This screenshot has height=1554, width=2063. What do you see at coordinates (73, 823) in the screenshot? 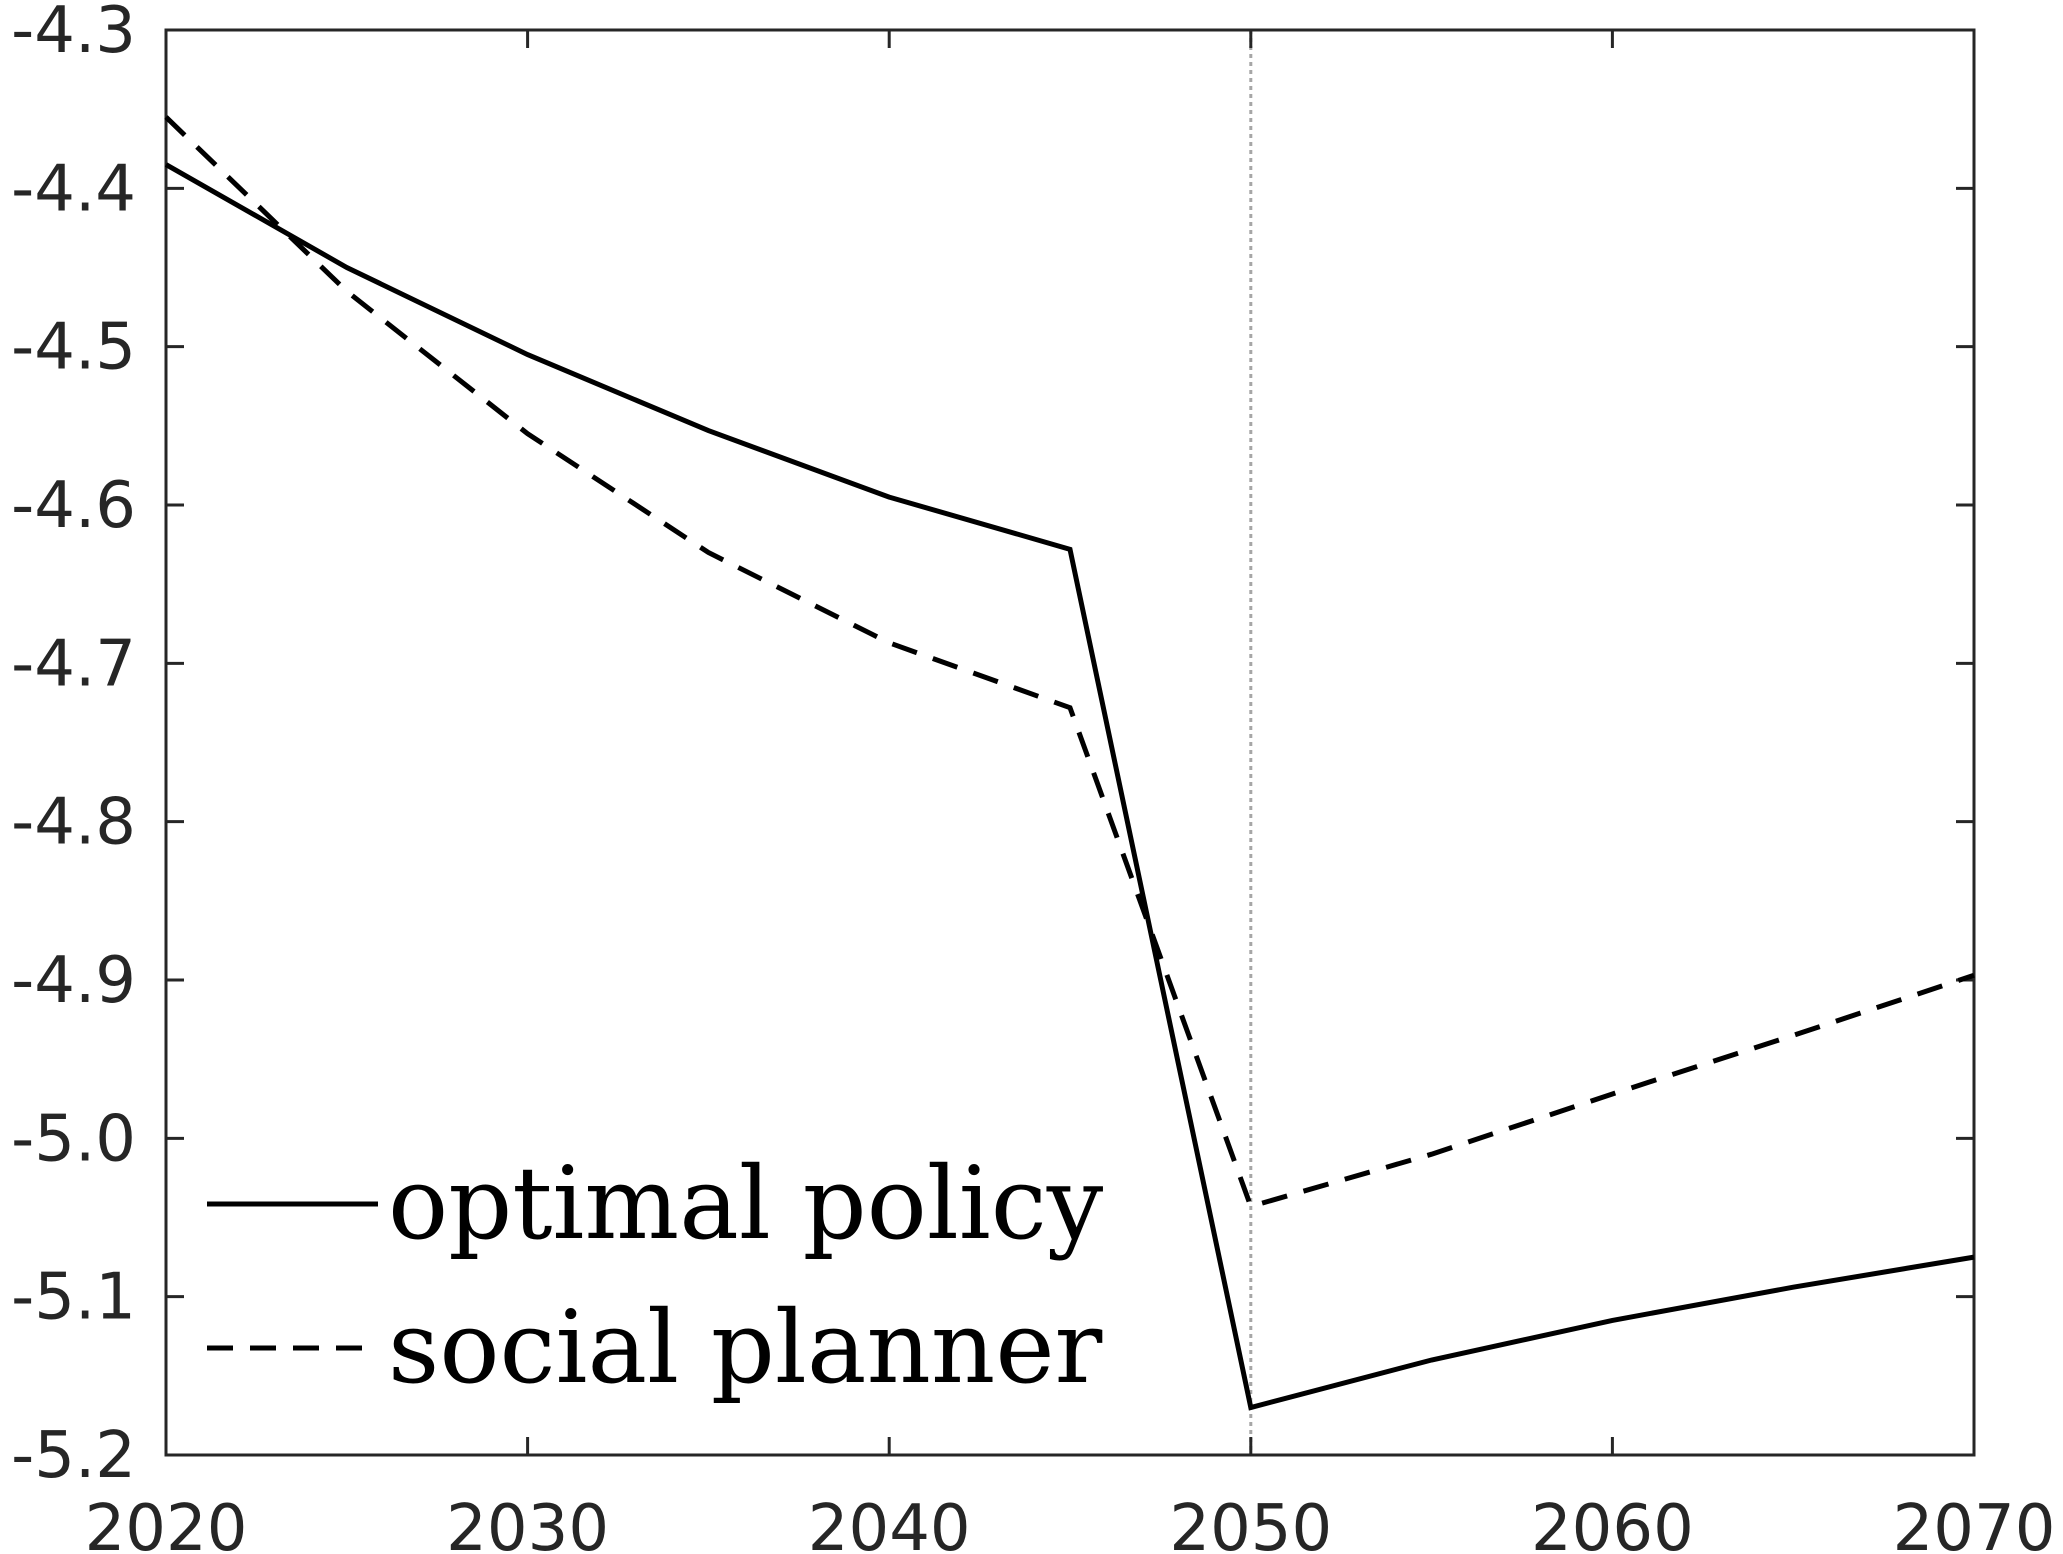
I see `y-tick-label: -4.8` at bounding box center [73, 823].